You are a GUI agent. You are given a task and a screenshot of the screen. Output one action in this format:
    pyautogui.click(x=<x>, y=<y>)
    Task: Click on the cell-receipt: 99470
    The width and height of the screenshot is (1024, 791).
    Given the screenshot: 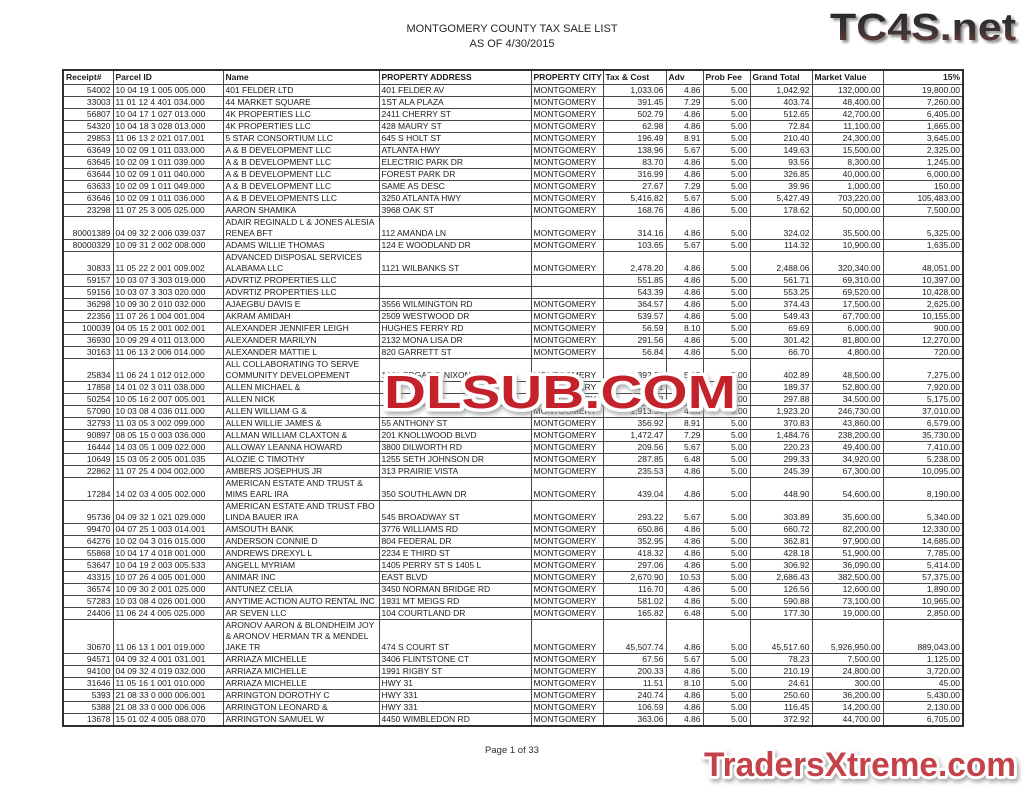 What is the action you would take?
    pyautogui.click(x=88, y=529)
    